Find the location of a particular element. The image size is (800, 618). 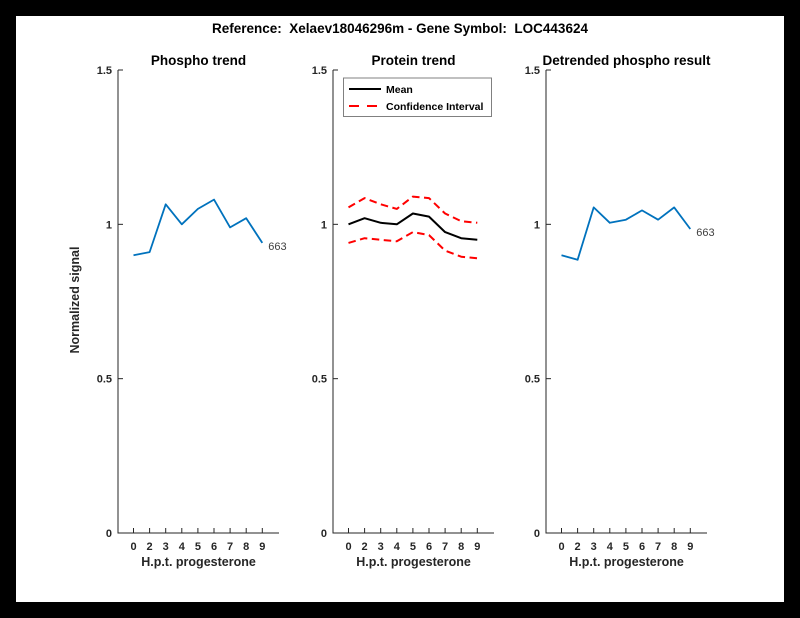

detrended-line is located at coordinates (626, 233).